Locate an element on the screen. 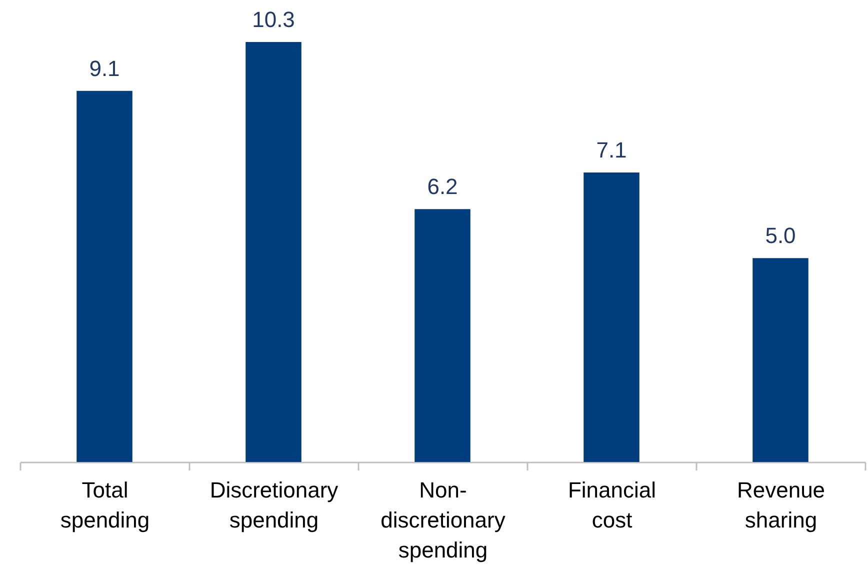  x-tick-label: Revenue sharing is located at coordinates (781, 505).